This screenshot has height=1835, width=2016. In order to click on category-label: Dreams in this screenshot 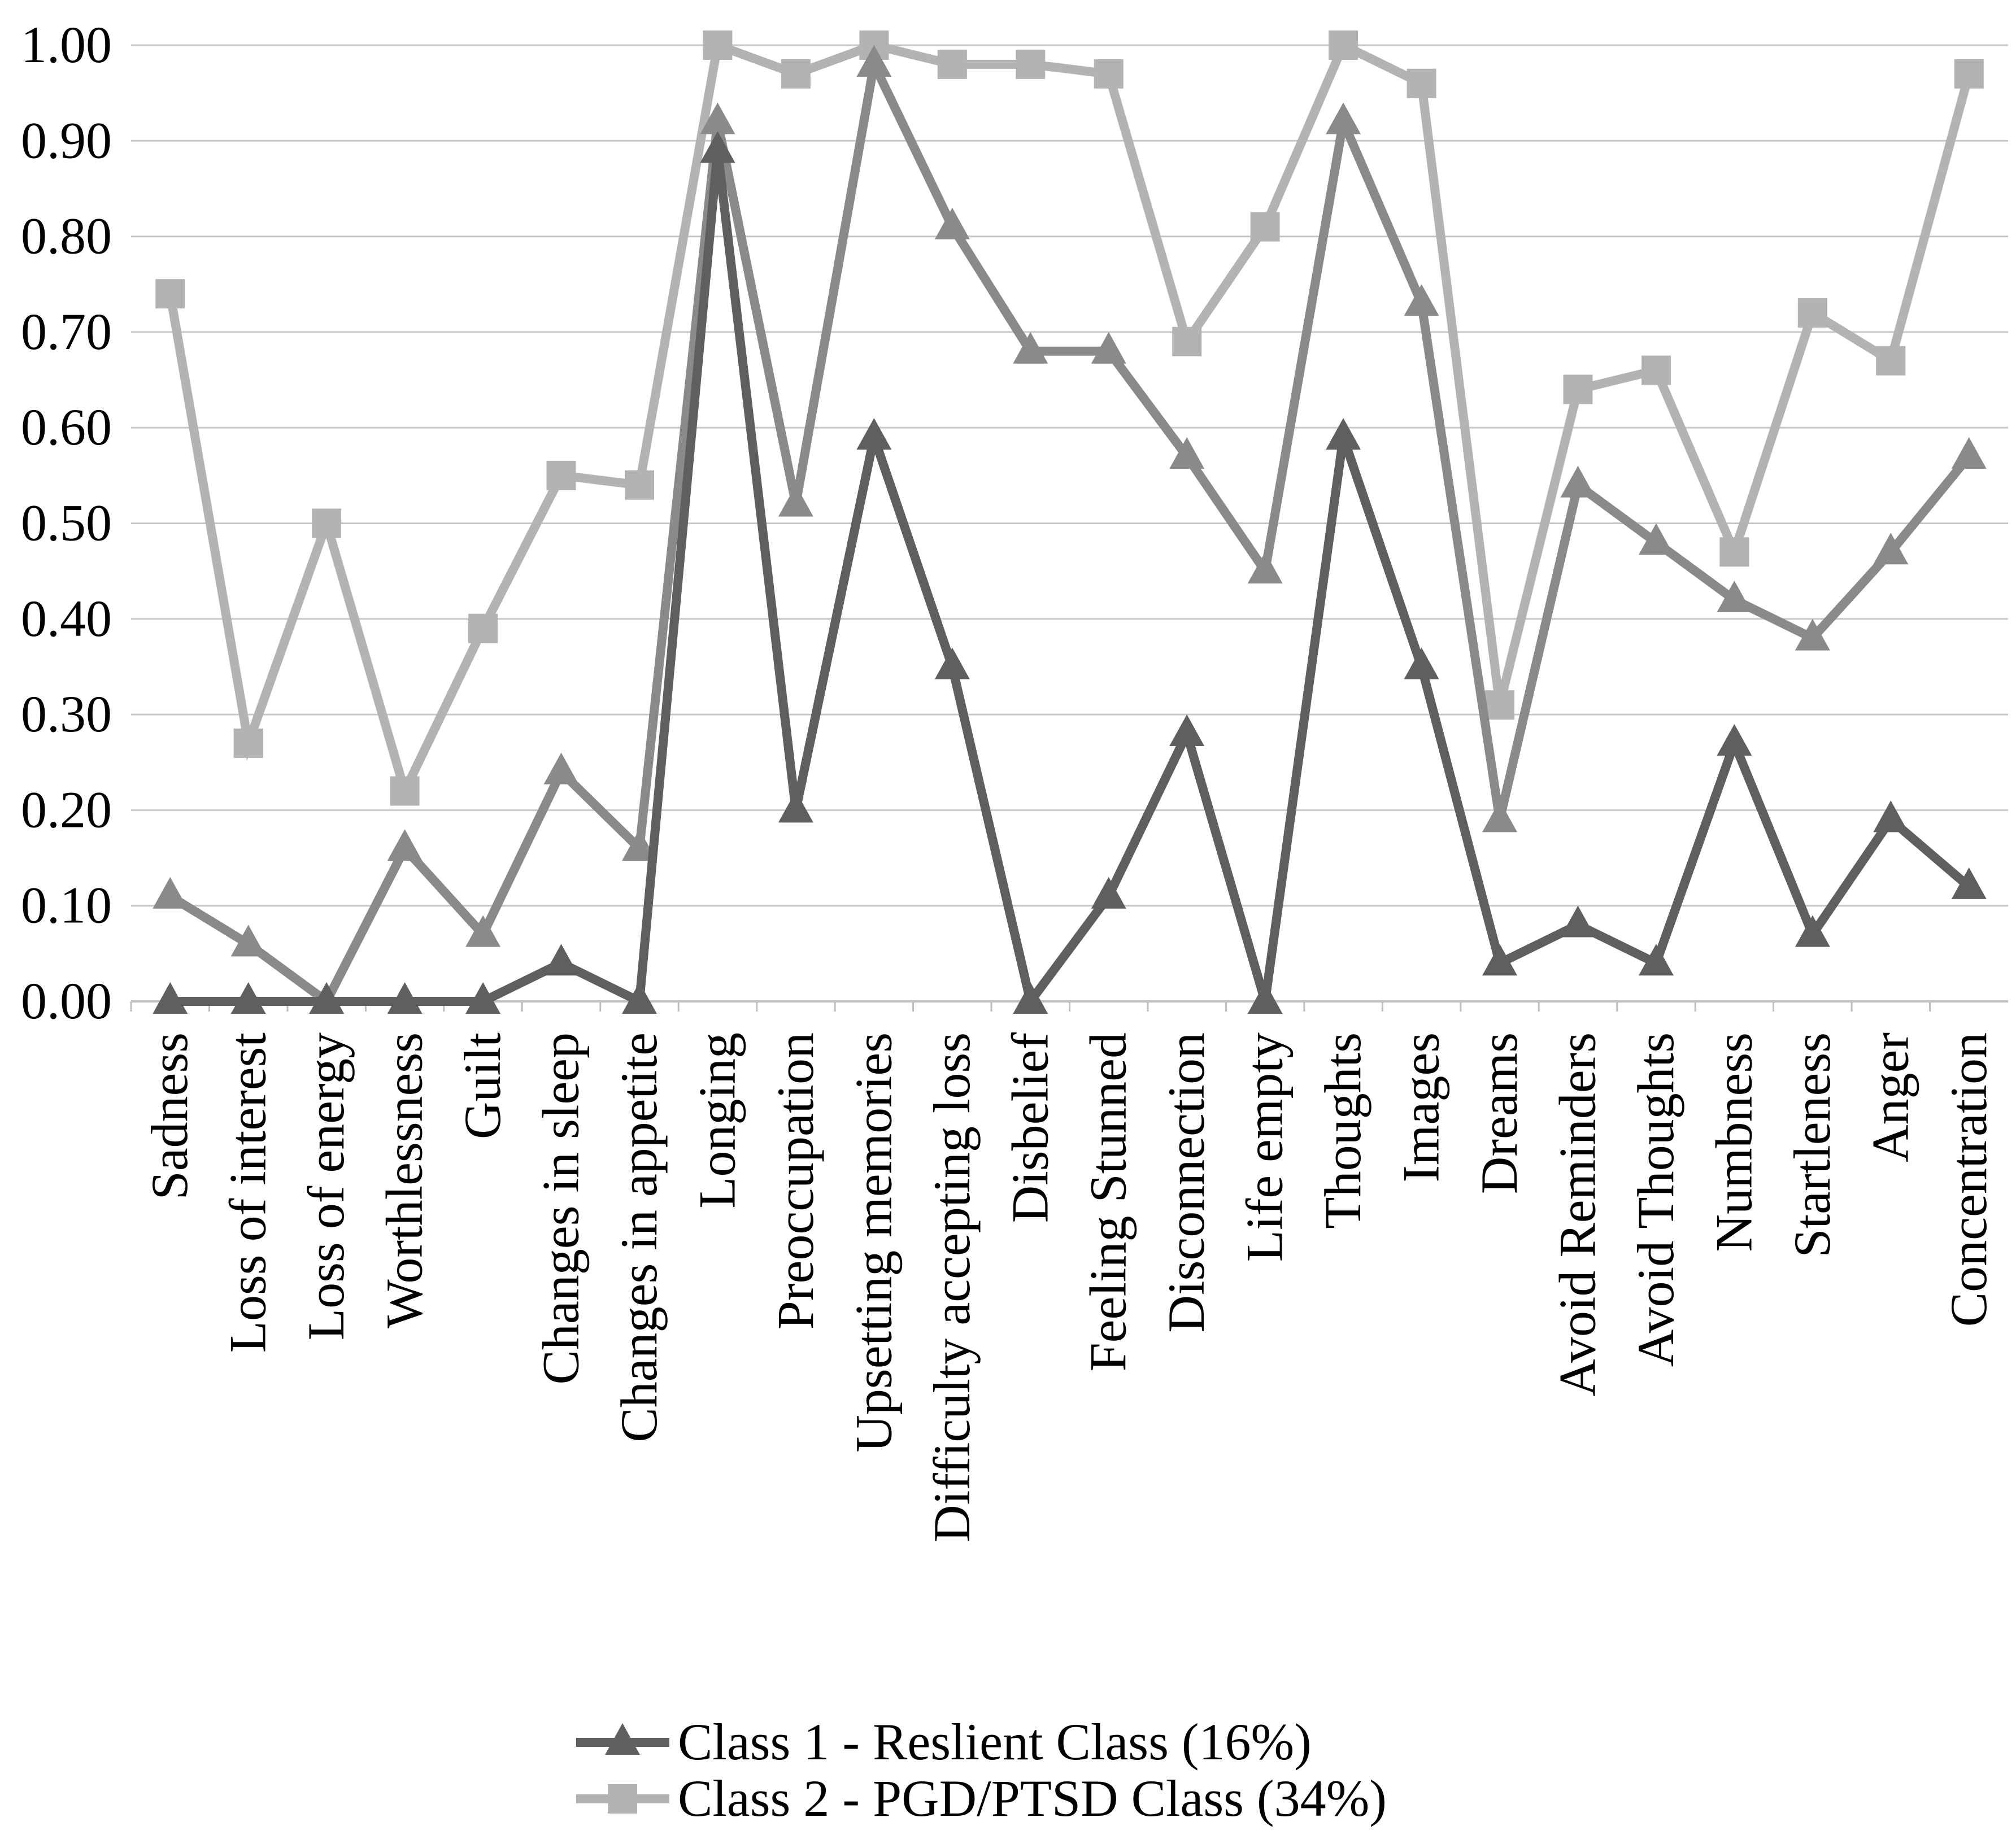, I will do `click(1499, 1113)`.